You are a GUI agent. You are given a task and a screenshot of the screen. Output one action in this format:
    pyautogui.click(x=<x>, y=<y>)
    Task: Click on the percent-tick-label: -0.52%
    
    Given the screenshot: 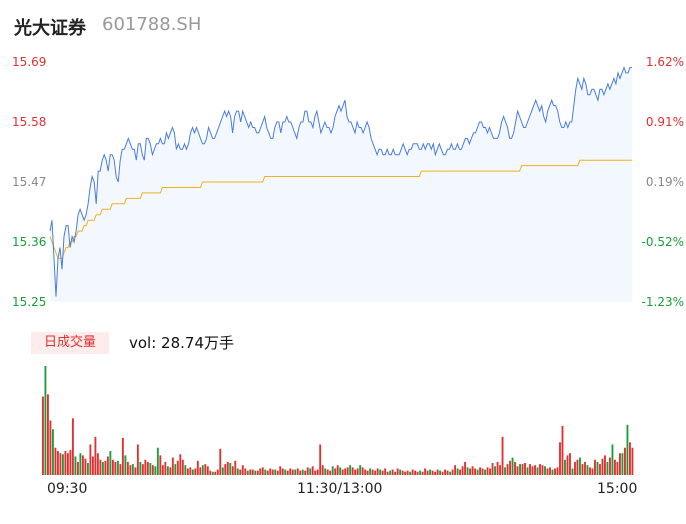 What is the action you would take?
    pyautogui.click(x=662, y=242)
    